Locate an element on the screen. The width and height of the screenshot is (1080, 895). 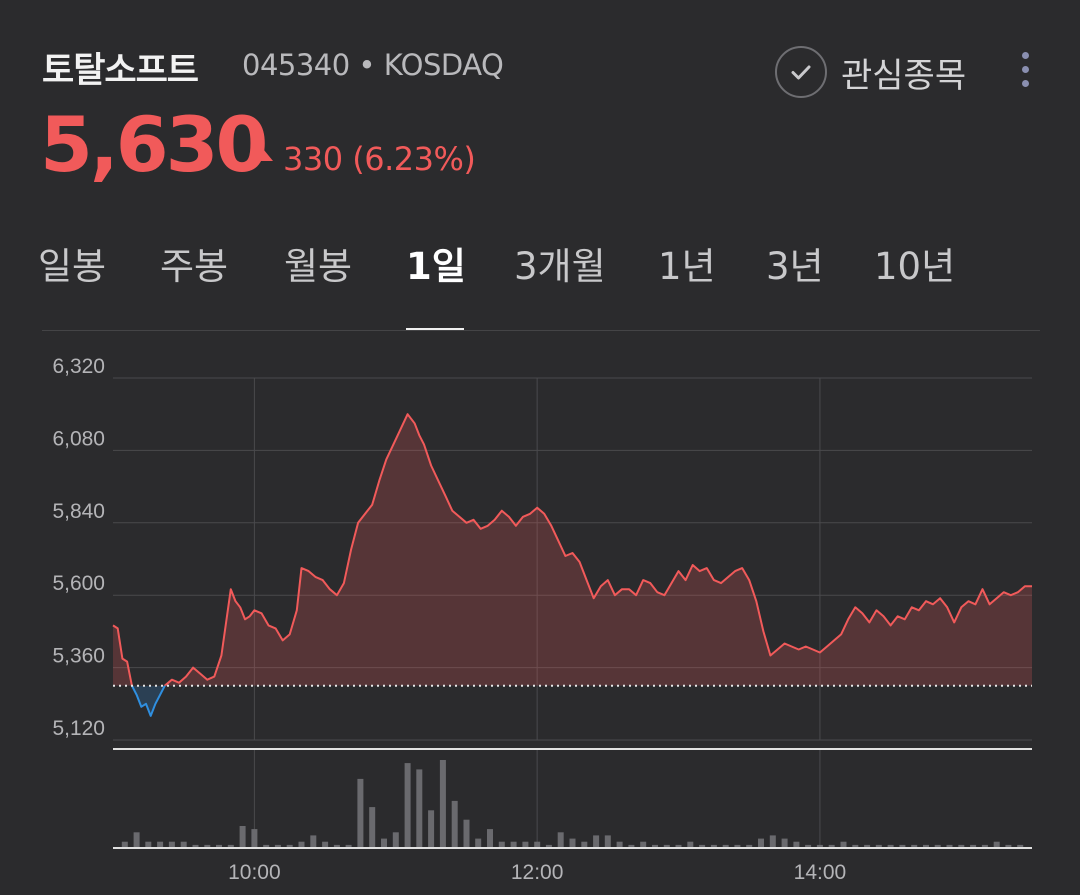
x-tick-label: 10:00 is located at coordinates (254, 872).